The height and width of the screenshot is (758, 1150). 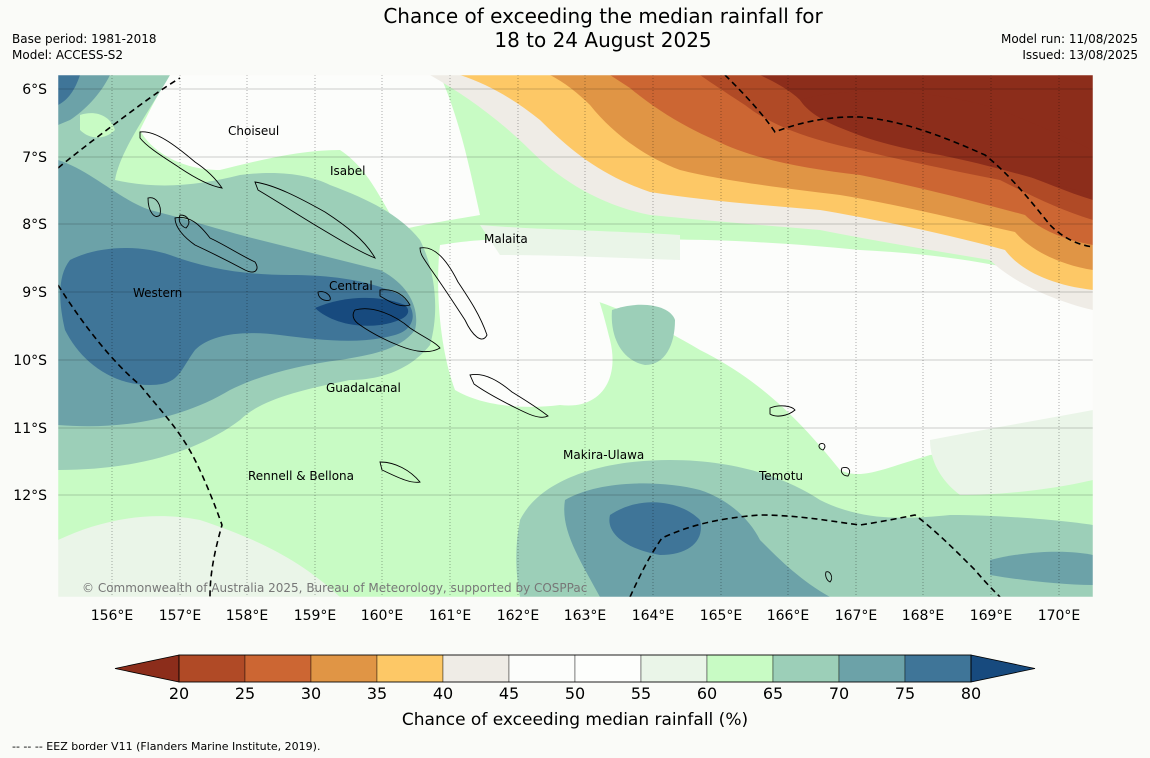 I want to click on lat-label-7s: 7°S, so click(x=34, y=158).